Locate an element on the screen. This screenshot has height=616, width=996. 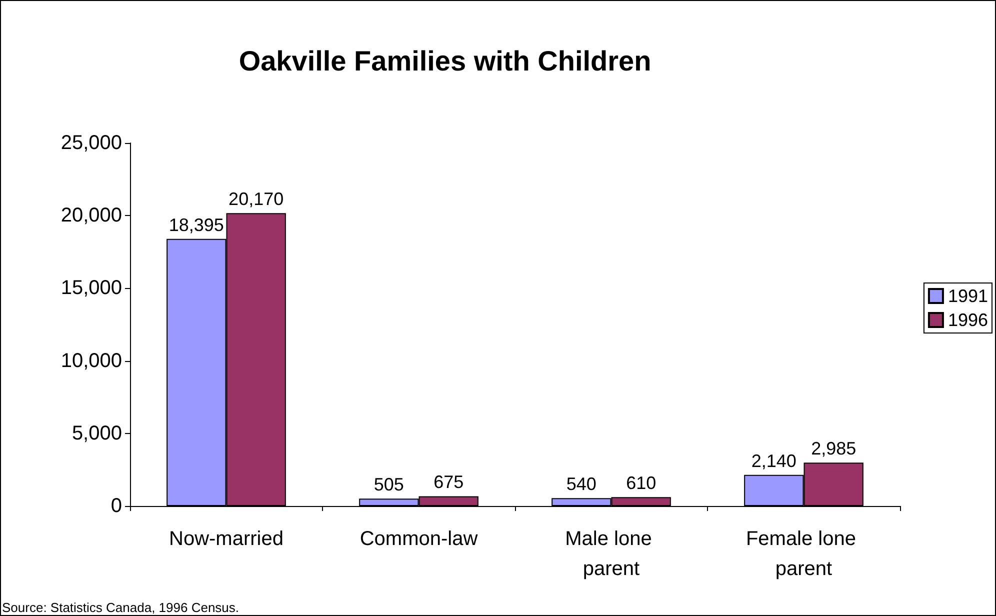
x-tick-label: Female lone parent is located at coordinates (804, 554).